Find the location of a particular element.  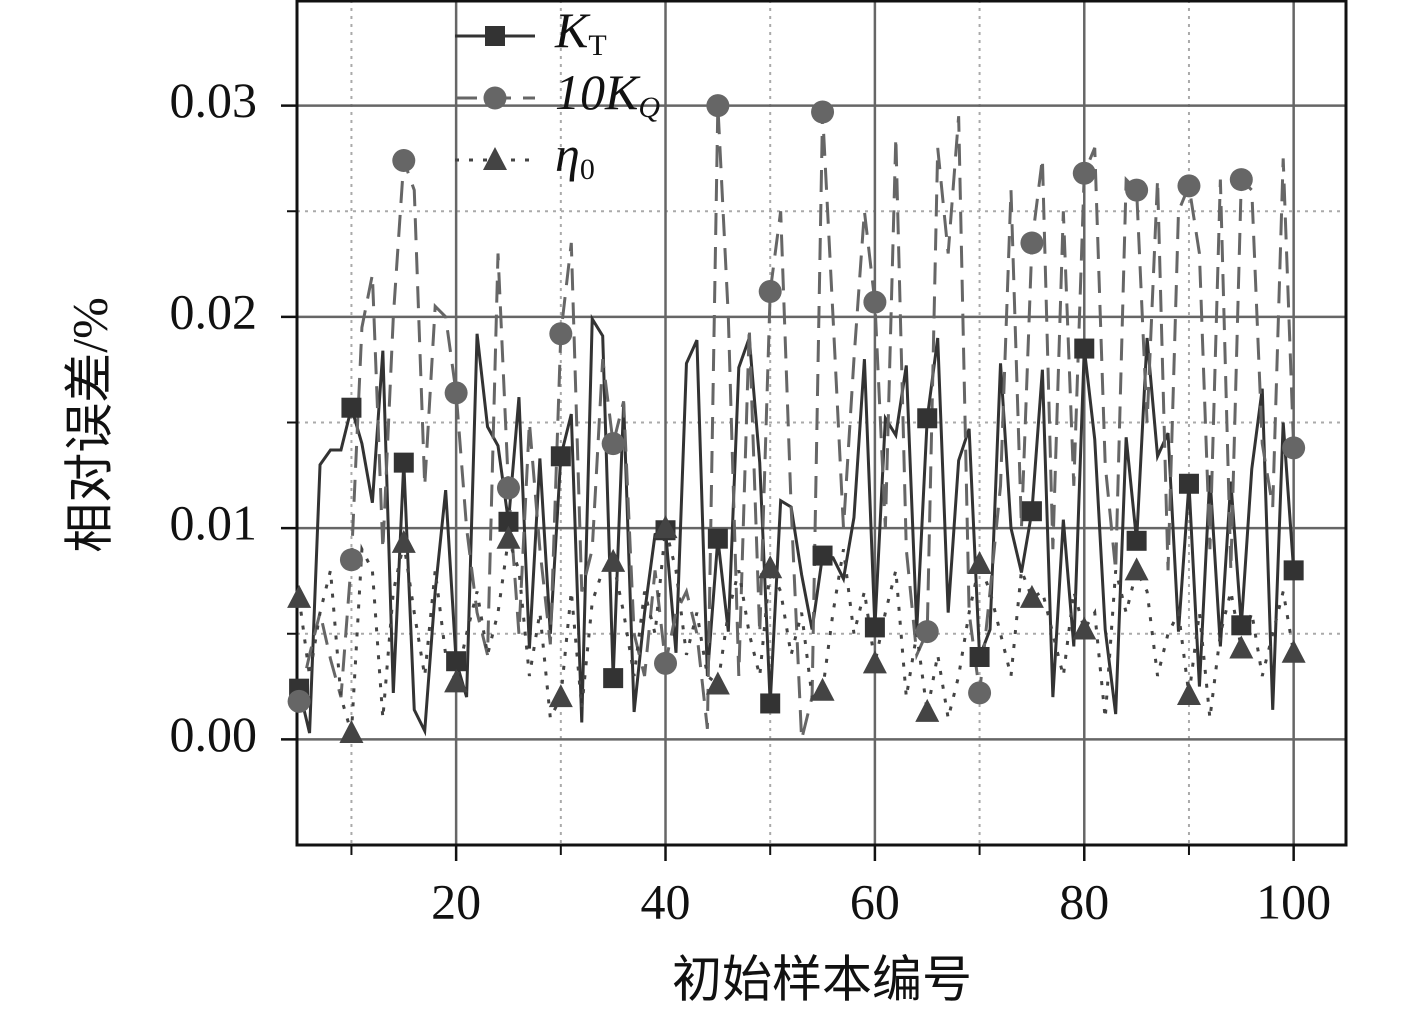

legend-sub: 0 is located at coordinates (587, 169).